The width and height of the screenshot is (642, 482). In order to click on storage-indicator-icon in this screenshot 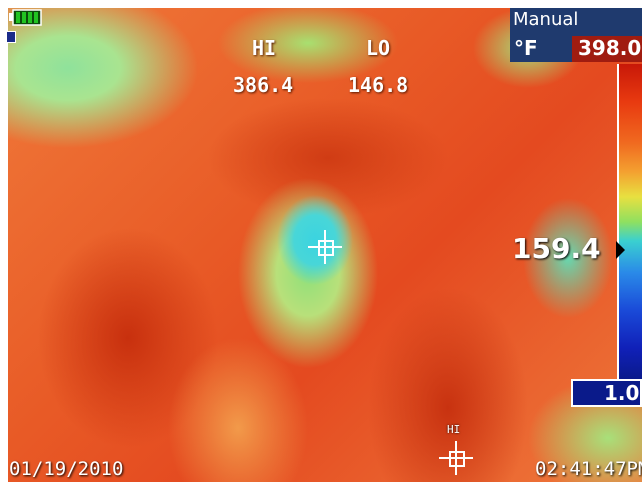, I will do `click(11, 37)`.